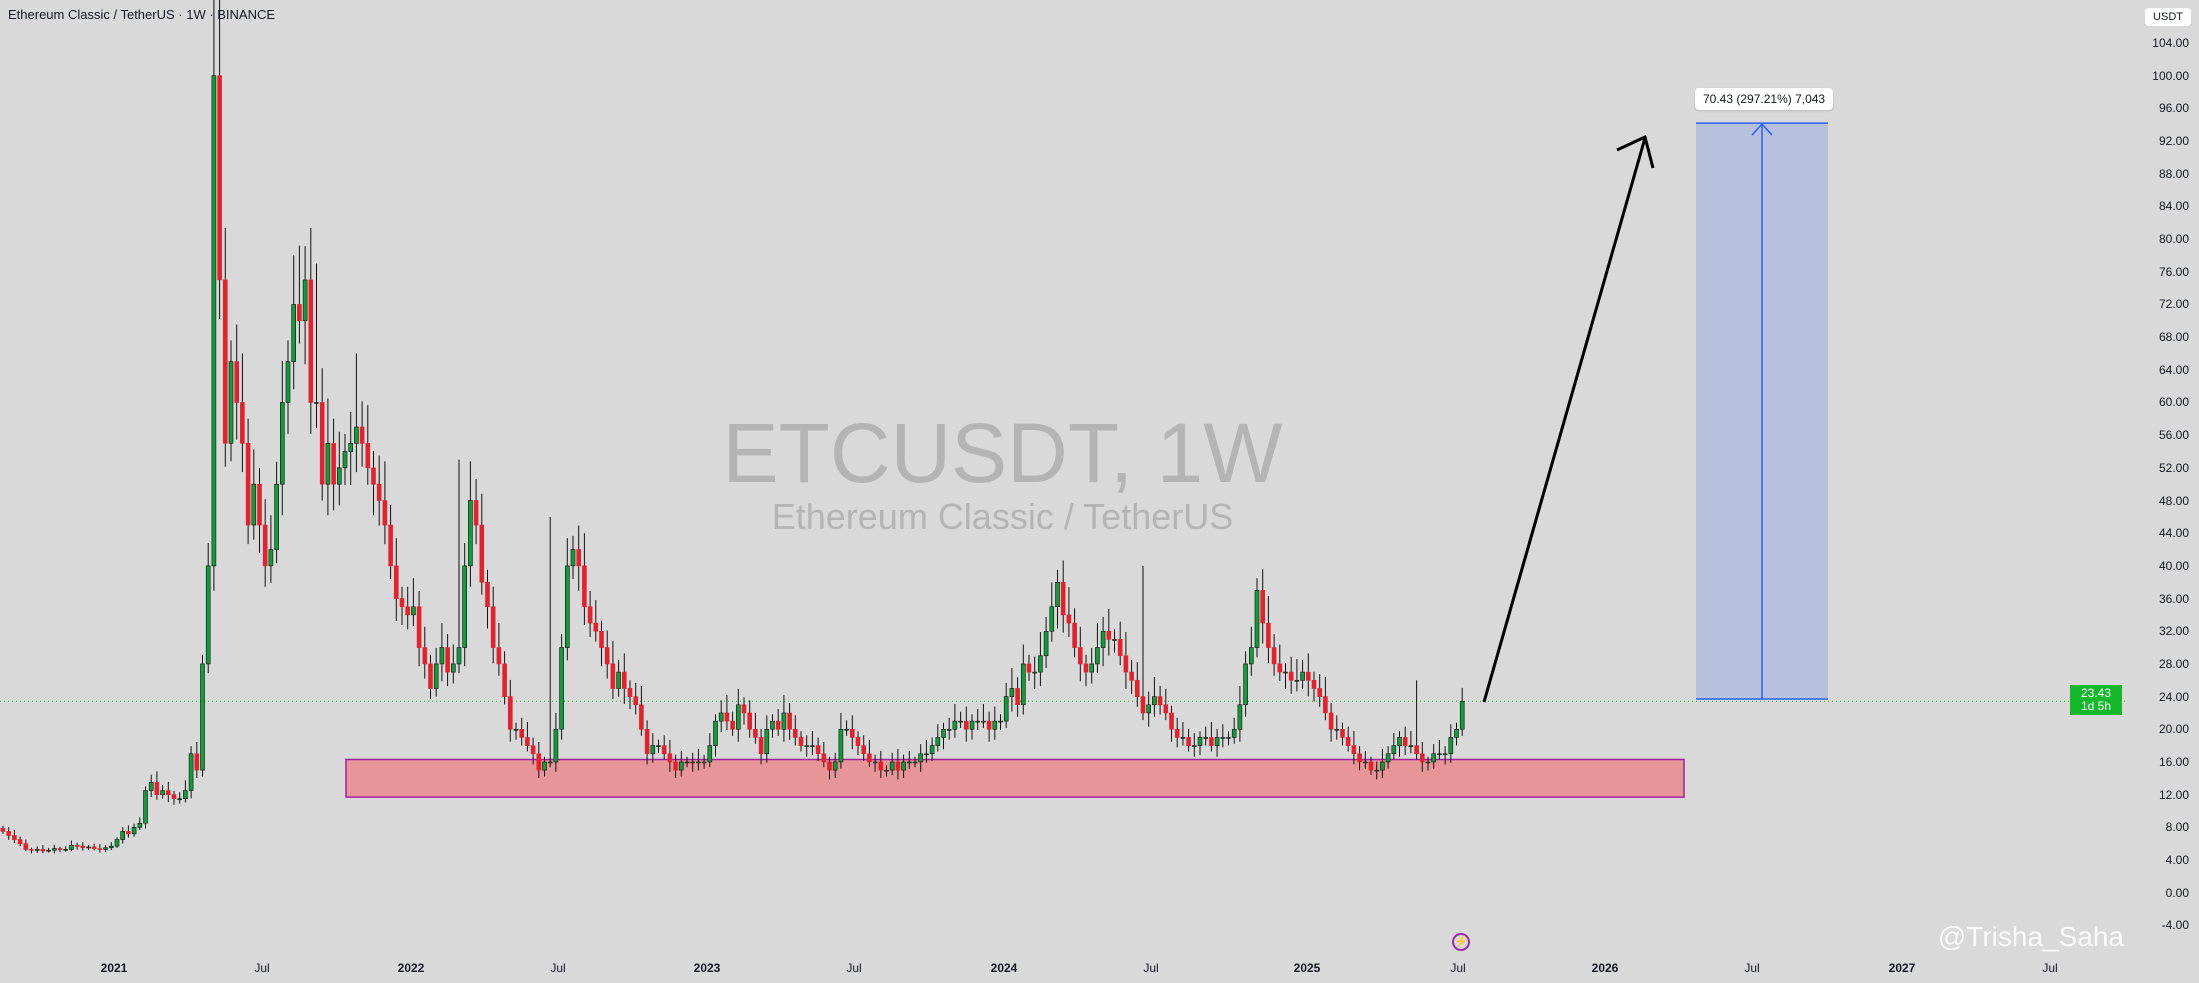 The width and height of the screenshot is (2199, 983). Describe the element at coordinates (411, 968) in the screenshot. I see `time-axis-label: 2022` at that location.